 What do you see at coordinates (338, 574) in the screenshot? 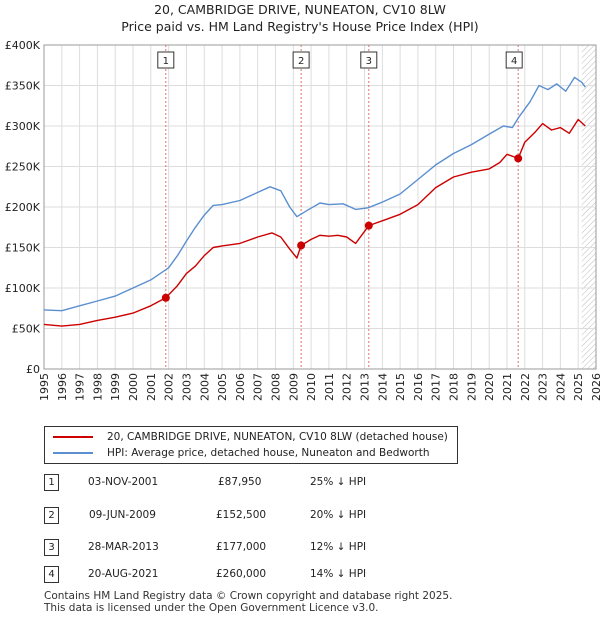
I see `sale-hpi-diff: 14% ↓ HPI` at bounding box center [338, 574].